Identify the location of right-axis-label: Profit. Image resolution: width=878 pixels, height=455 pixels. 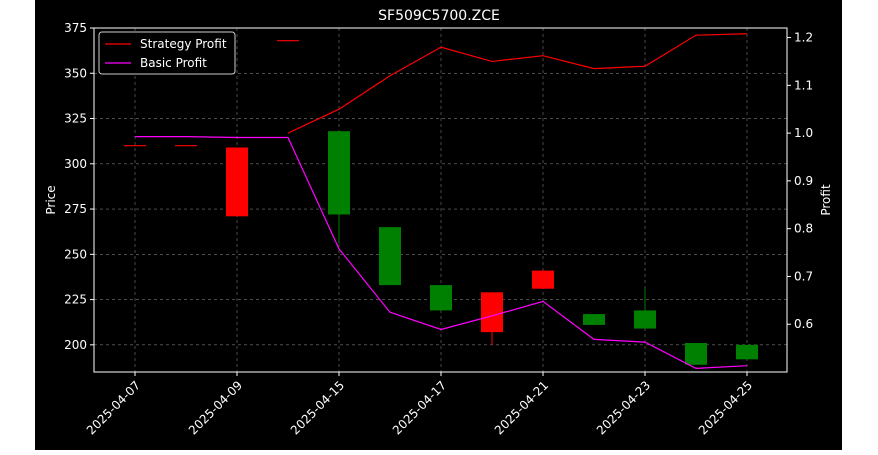
(826, 200).